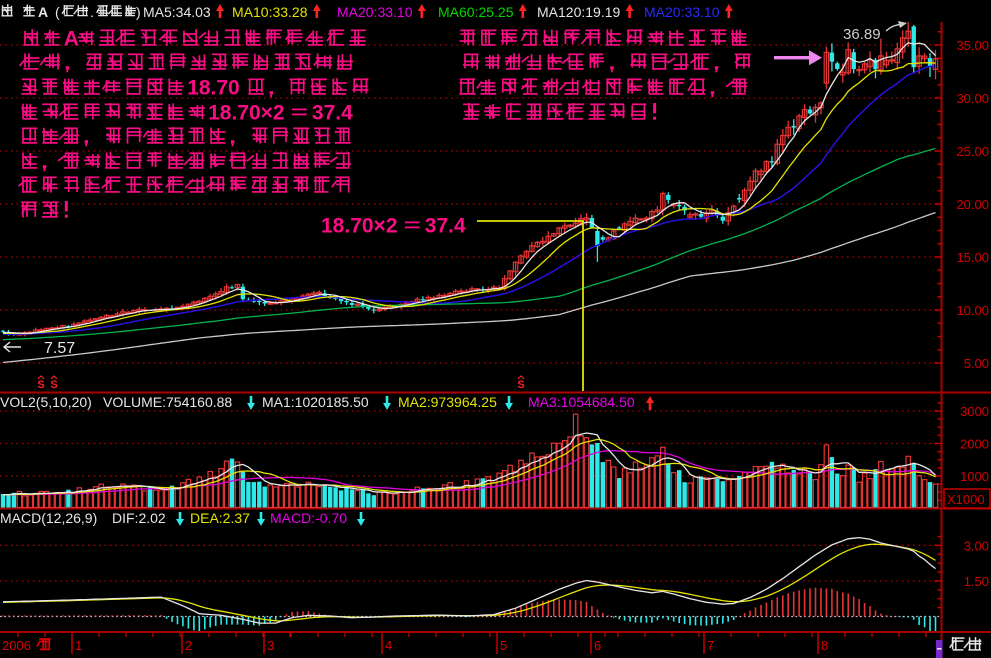  I want to click on svg-text: MA2:973964.25, so click(447, 402).